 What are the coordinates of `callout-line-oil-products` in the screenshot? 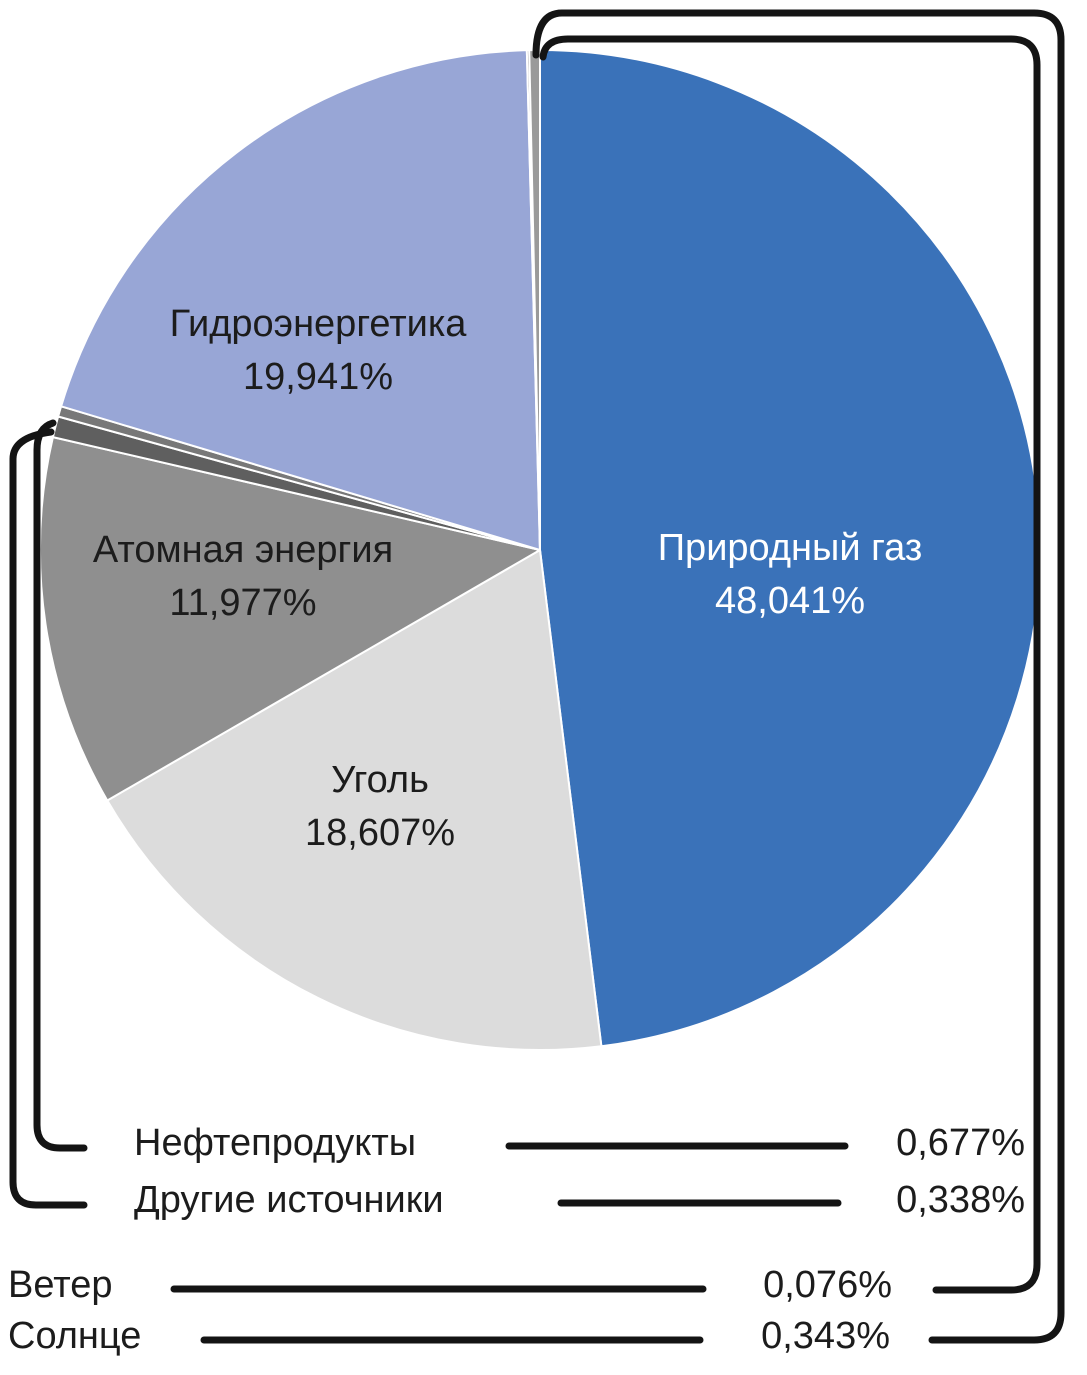 It's located at (60, 785).